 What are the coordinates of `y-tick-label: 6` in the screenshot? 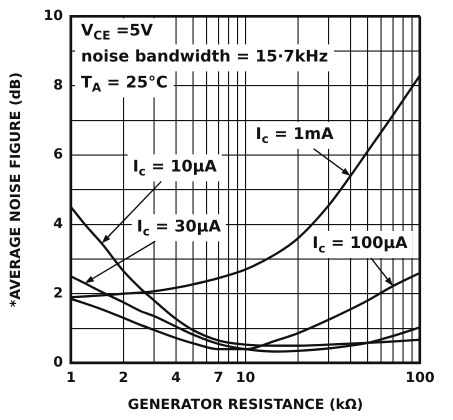 It's located at (58, 154).